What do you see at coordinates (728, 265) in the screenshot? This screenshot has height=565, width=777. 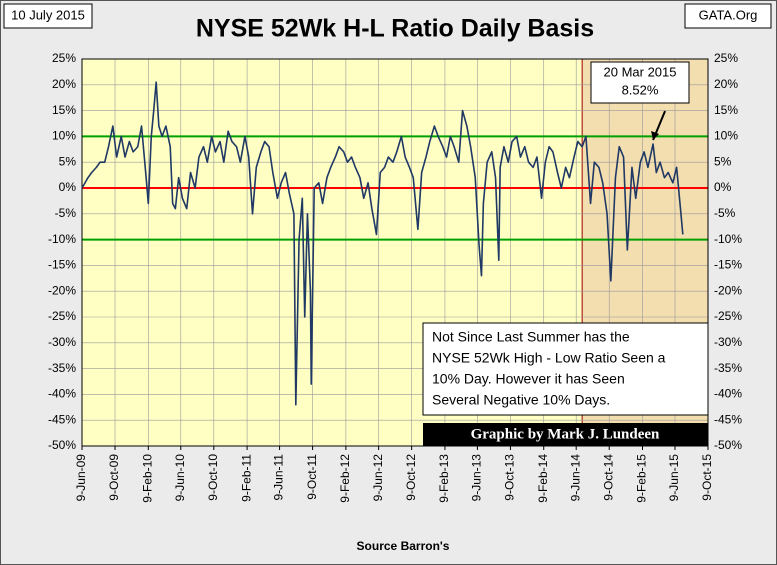 I see `y2-tick-label: -15%` at bounding box center [728, 265].